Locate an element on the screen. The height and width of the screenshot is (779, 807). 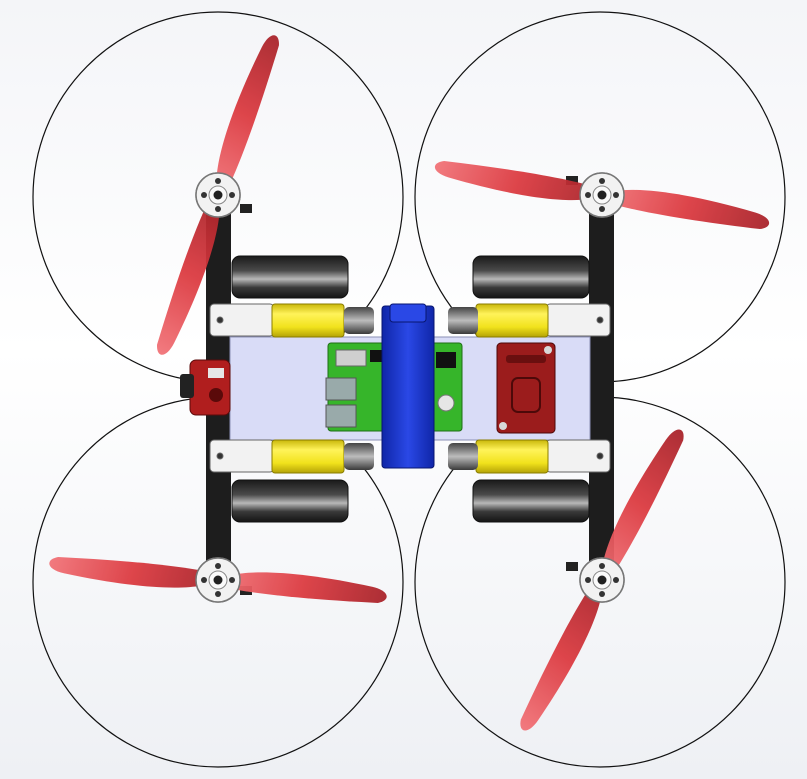
battery-housing is located at coordinates (408, 386).